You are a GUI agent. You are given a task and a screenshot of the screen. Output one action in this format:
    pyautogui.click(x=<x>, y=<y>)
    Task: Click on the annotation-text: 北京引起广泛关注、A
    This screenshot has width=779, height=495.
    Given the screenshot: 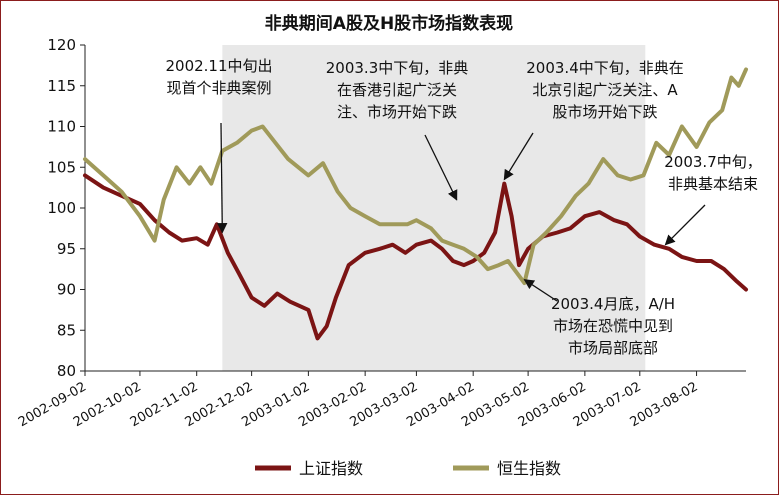 What is the action you would take?
    pyautogui.click(x=605, y=90)
    